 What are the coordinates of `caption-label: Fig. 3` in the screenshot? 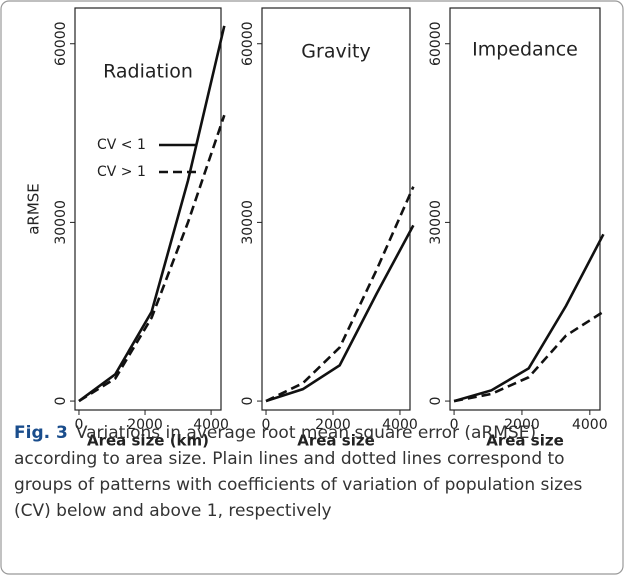 It's located at (41, 433).